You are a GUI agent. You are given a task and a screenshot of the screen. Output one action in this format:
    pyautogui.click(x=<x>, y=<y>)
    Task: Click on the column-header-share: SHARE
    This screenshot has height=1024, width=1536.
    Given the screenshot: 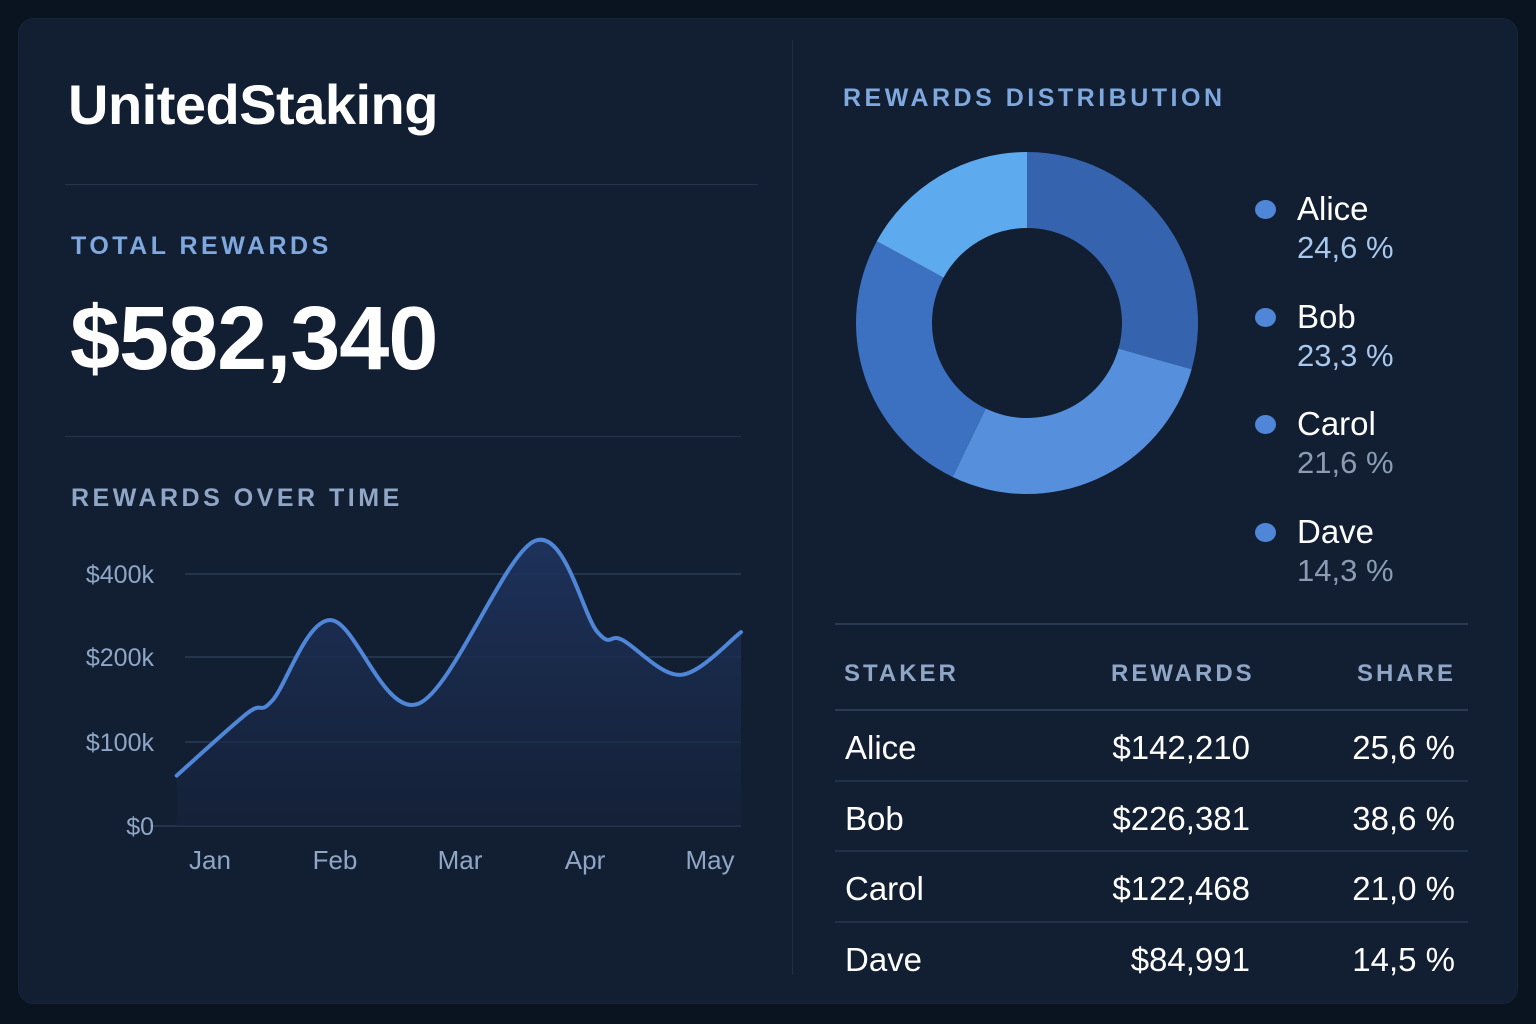 What is the action you would take?
    pyautogui.click(x=1407, y=673)
    